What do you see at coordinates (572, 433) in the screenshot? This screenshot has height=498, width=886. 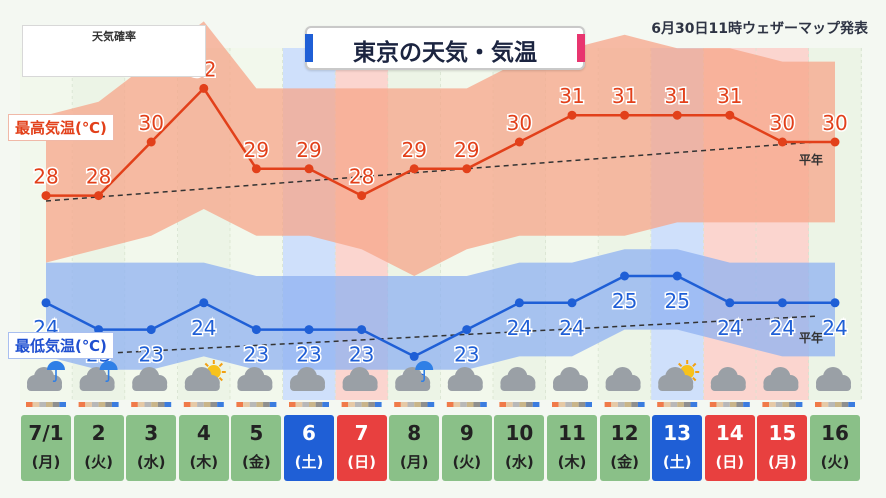 I see `date-number: 11` at bounding box center [572, 433].